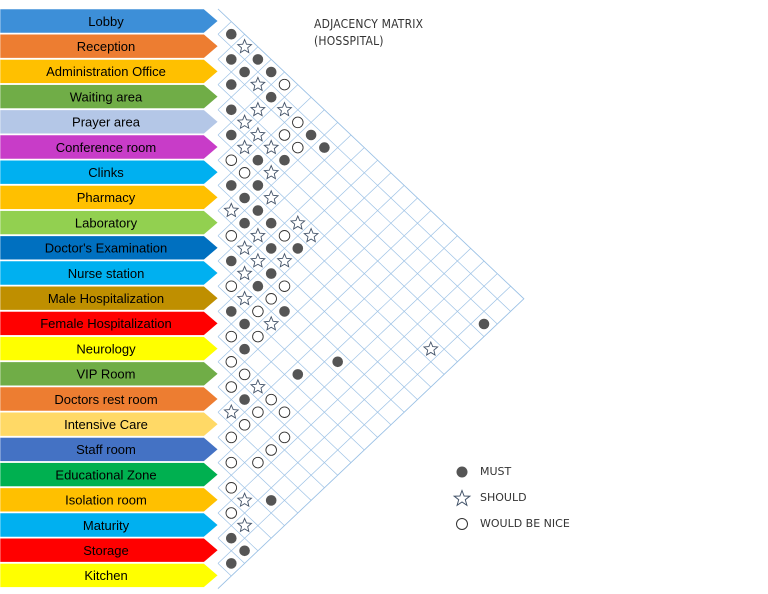 The height and width of the screenshot is (594, 768). Describe the element at coordinates (109, 122) in the screenshot. I see `room-row: Prayer area` at that location.